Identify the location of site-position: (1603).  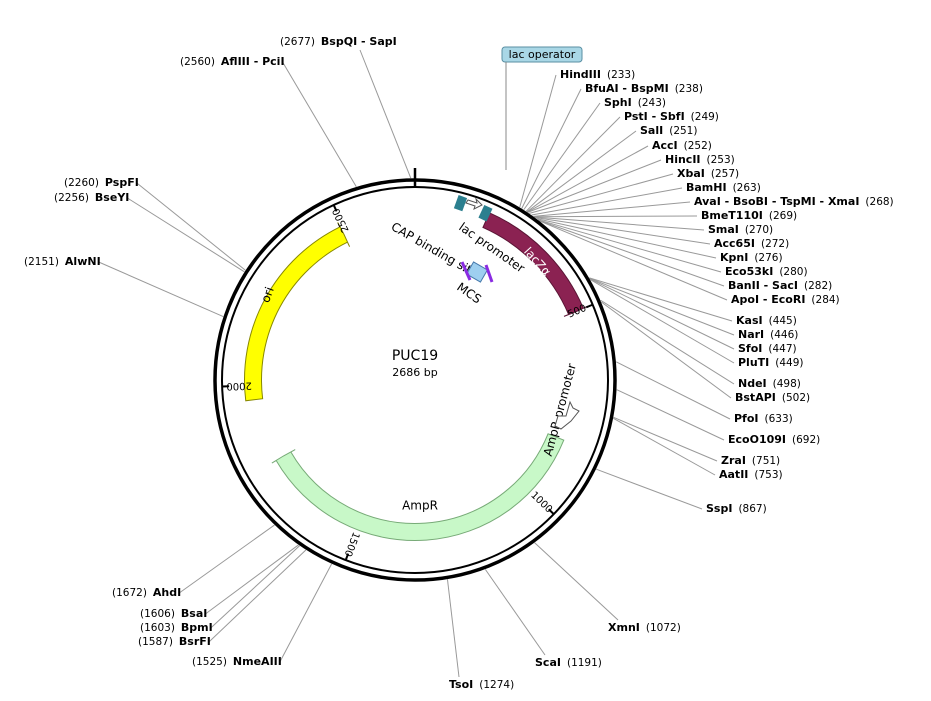
(157, 628).